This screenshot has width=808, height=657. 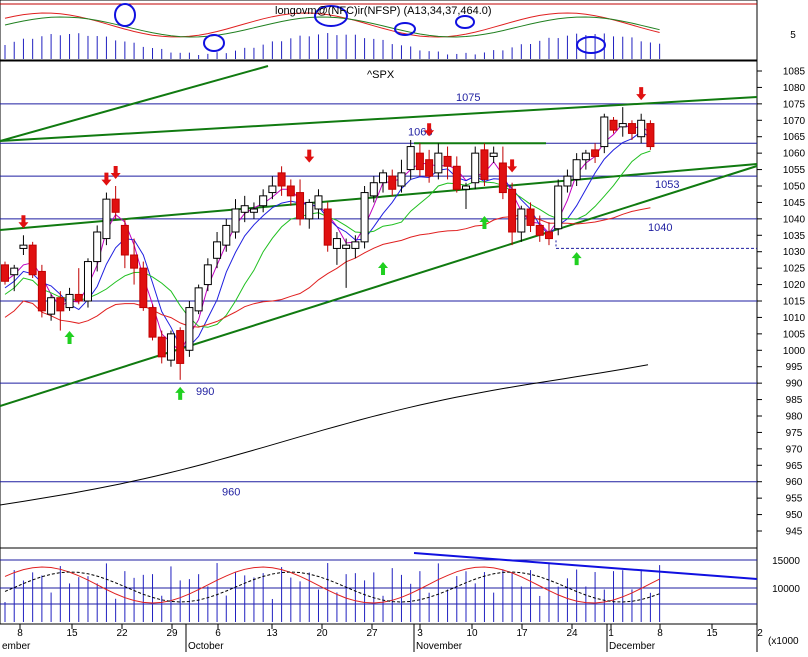 I want to click on month-label: ember, so click(x=16, y=646).